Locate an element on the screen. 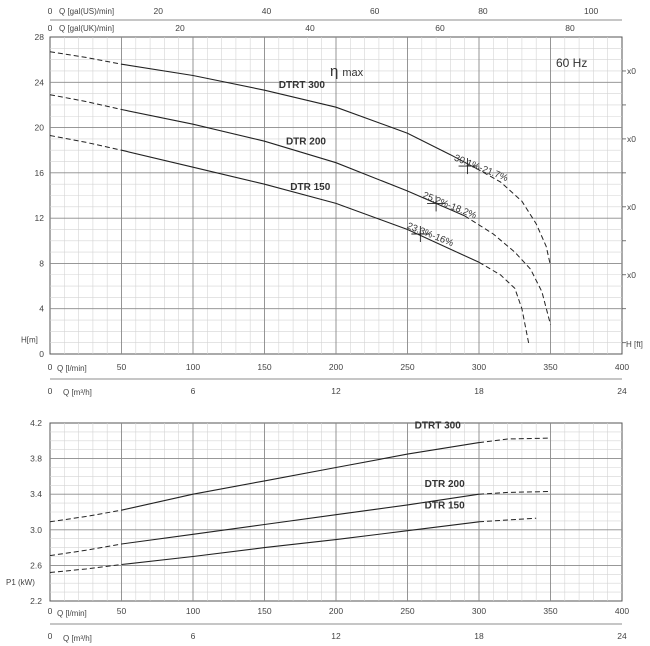 The image size is (650, 646). y-tick-label: 3.0 is located at coordinates (36, 530).